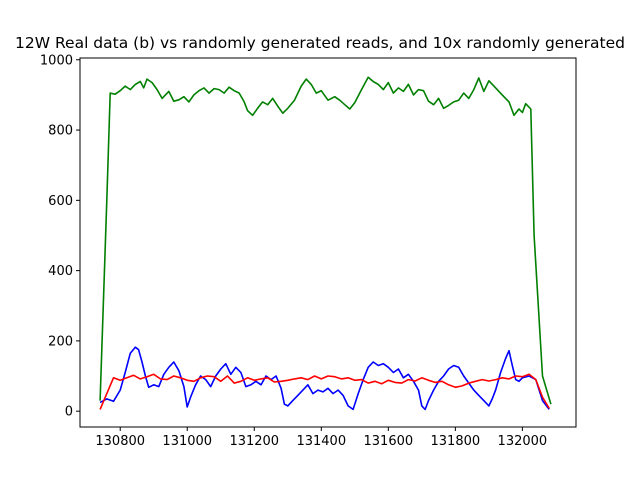  I want to click on y-tick-label: 800, so click(60, 131).